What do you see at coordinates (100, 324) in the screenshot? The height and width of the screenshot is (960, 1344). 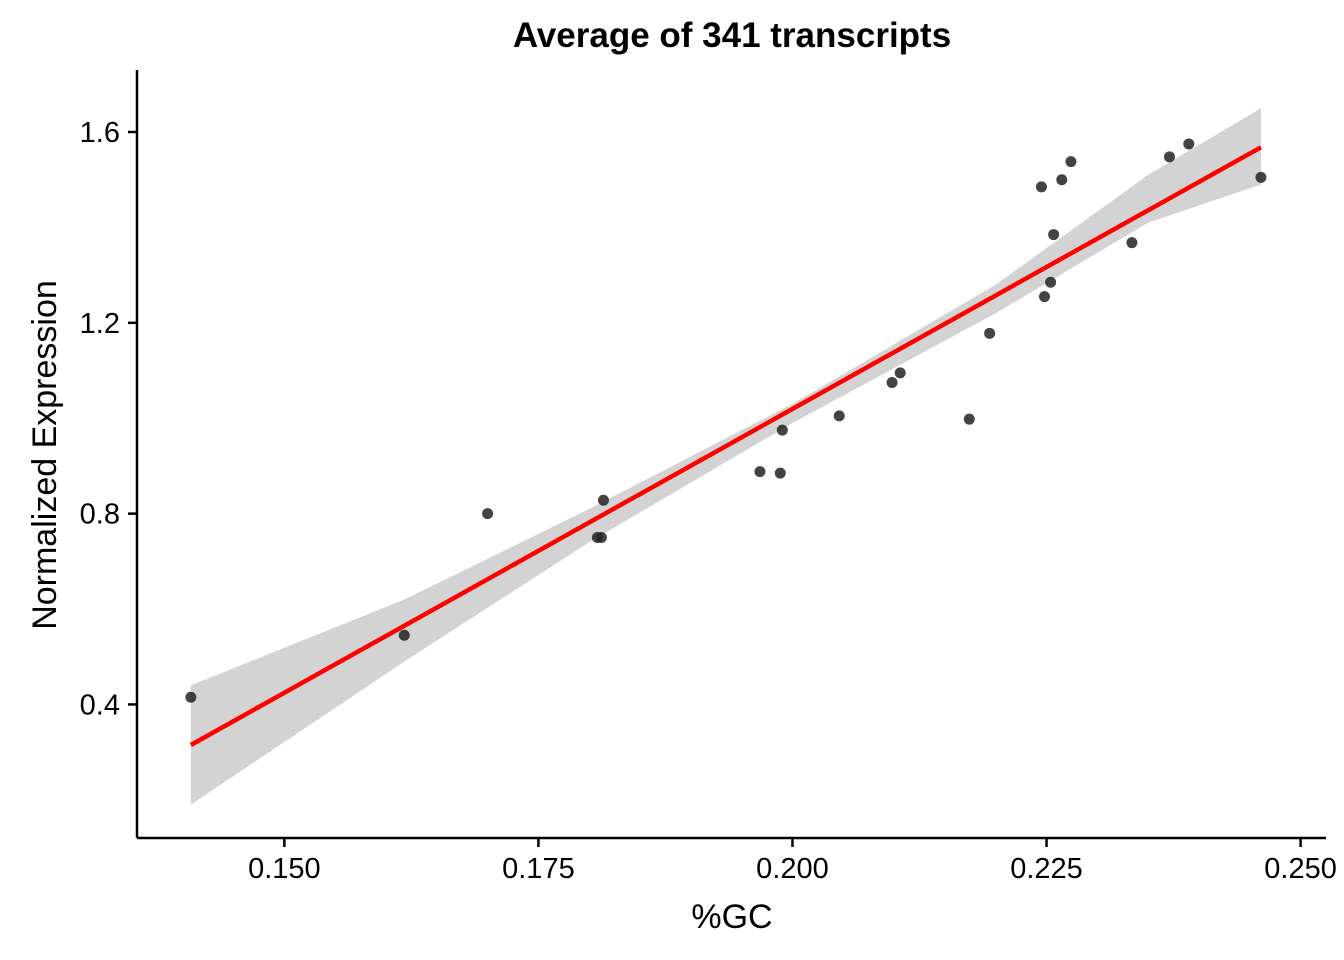 I see `y-tick-label: 1.2` at bounding box center [100, 324].